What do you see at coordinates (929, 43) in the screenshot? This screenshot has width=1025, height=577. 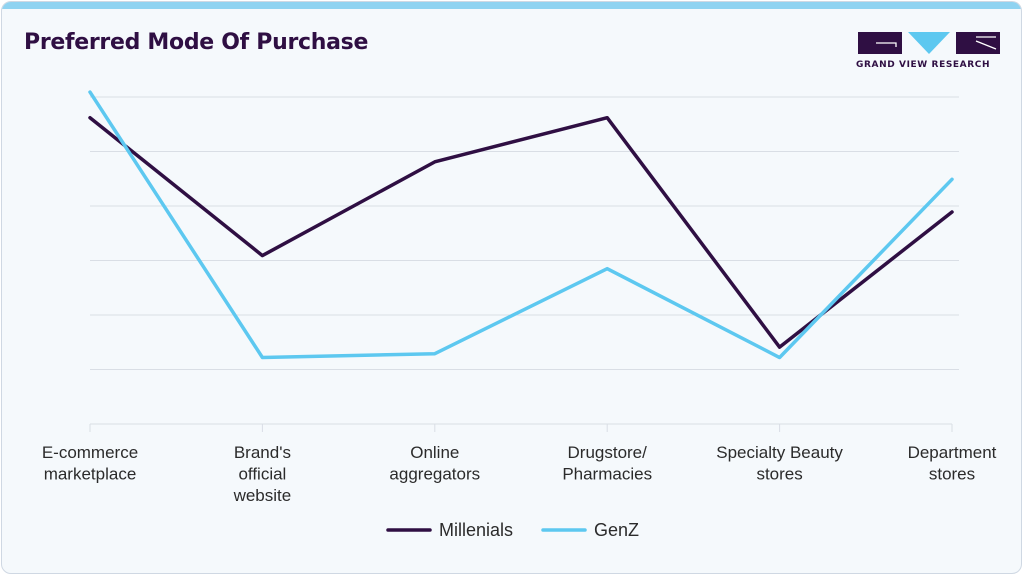 I see `logo-mark-icon` at bounding box center [929, 43].